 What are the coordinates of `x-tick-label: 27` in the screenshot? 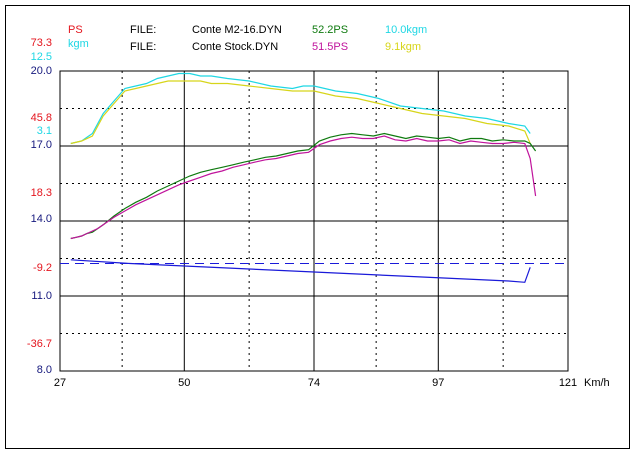 It's located at (60, 383).